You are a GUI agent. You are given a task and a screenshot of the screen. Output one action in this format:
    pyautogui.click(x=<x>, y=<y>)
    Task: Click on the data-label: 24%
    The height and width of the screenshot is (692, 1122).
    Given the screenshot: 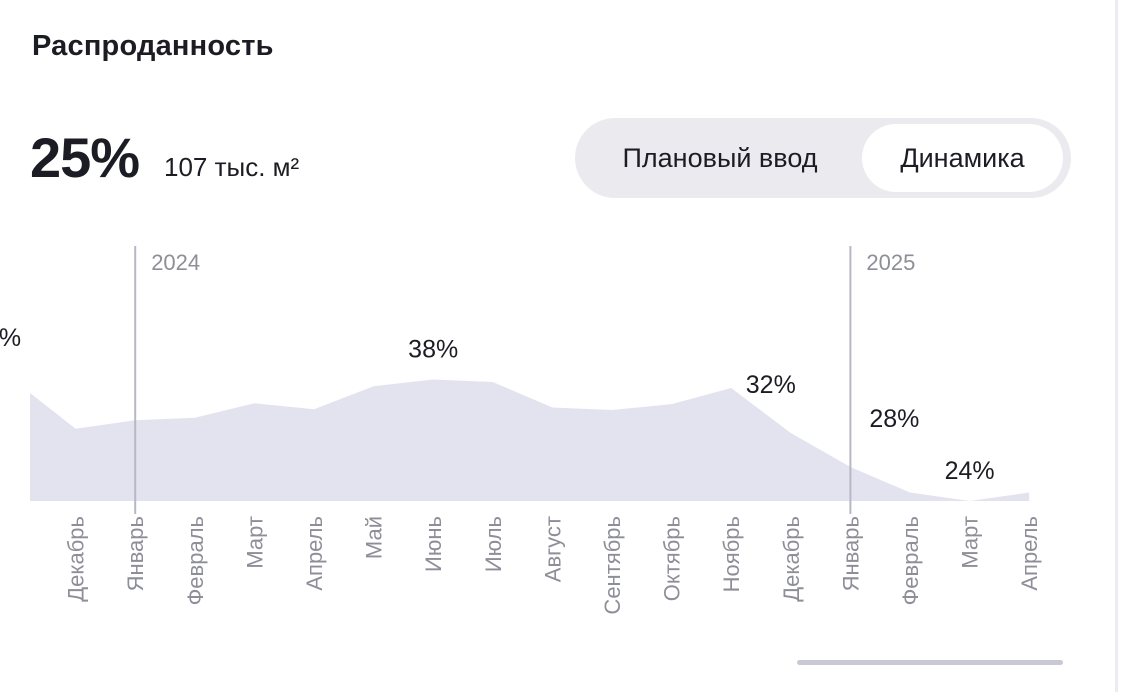 What is the action you would take?
    pyautogui.click(x=970, y=471)
    